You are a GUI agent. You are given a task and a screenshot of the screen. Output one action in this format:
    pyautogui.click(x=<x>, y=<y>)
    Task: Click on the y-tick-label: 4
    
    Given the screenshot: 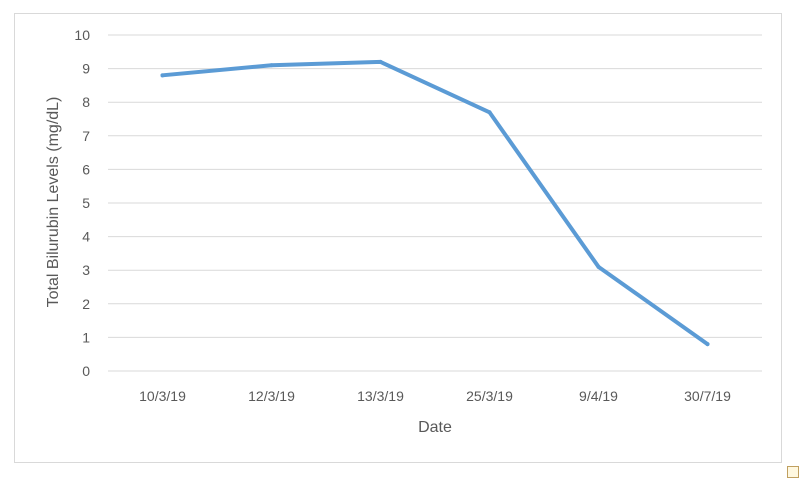 What is the action you would take?
    pyautogui.click(x=86, y=237)
    